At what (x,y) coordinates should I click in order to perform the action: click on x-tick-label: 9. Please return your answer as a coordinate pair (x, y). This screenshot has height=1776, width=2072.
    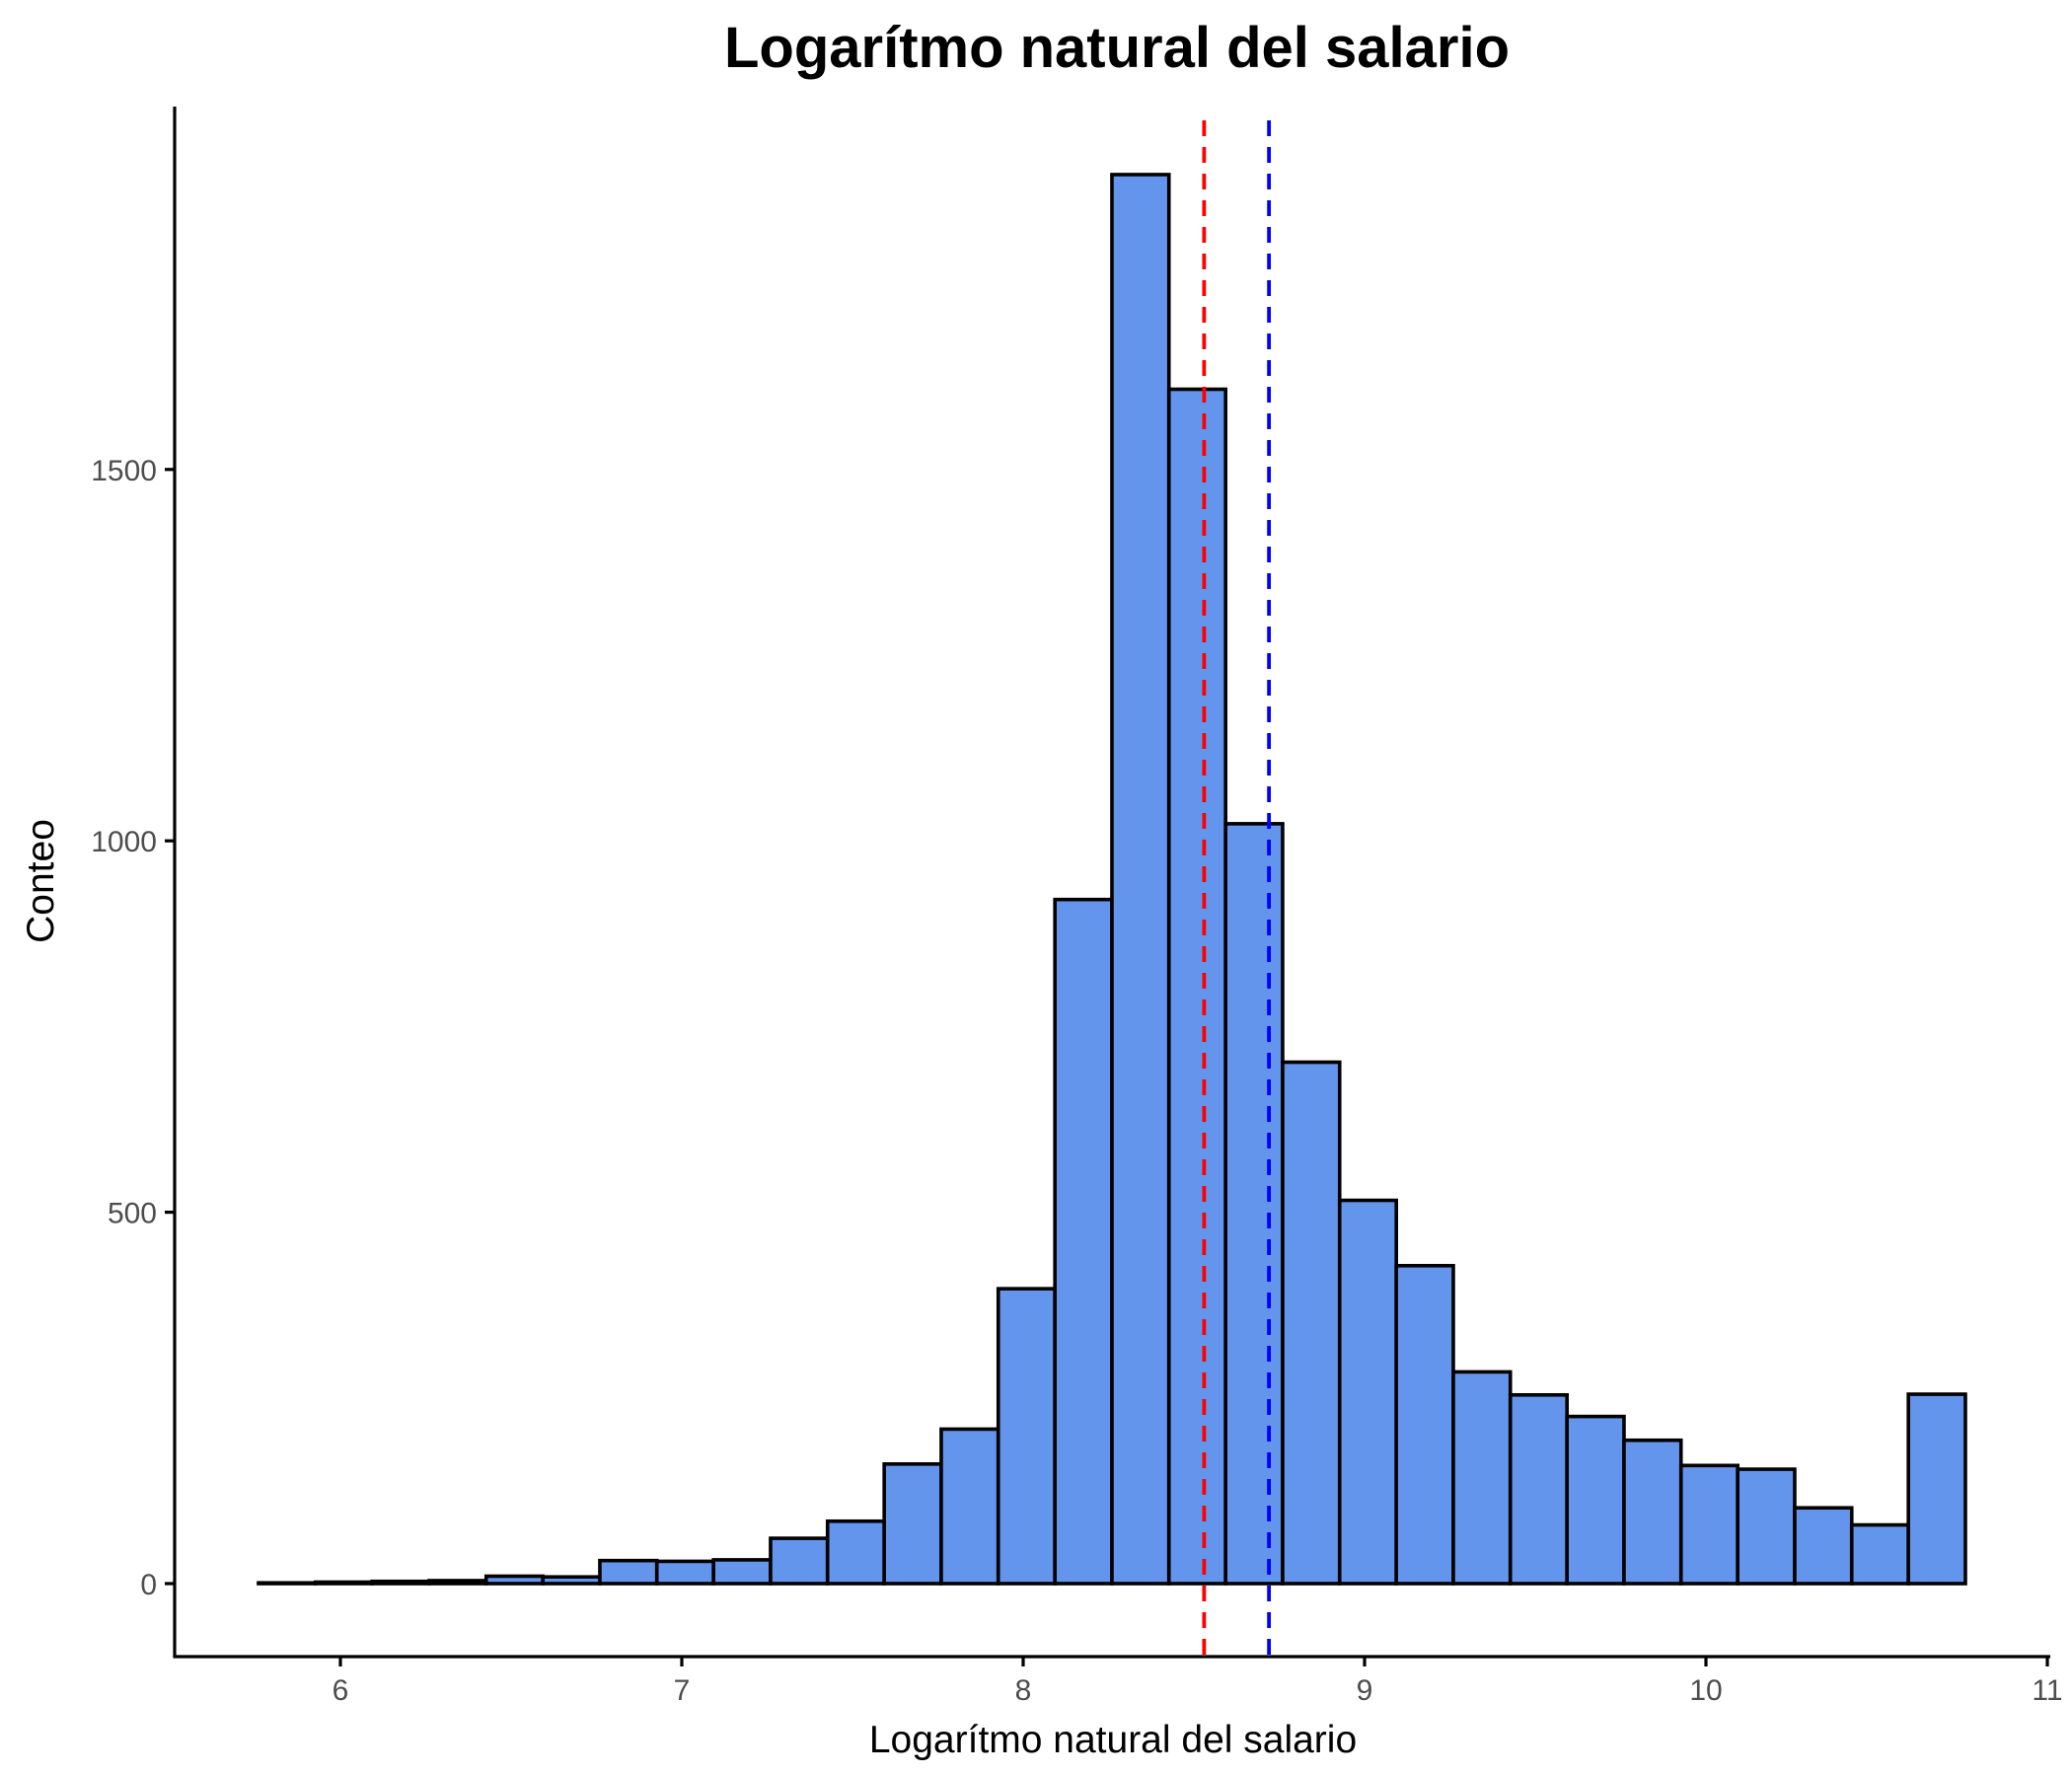
    Looking at the image, I should click on (1365, 1691).